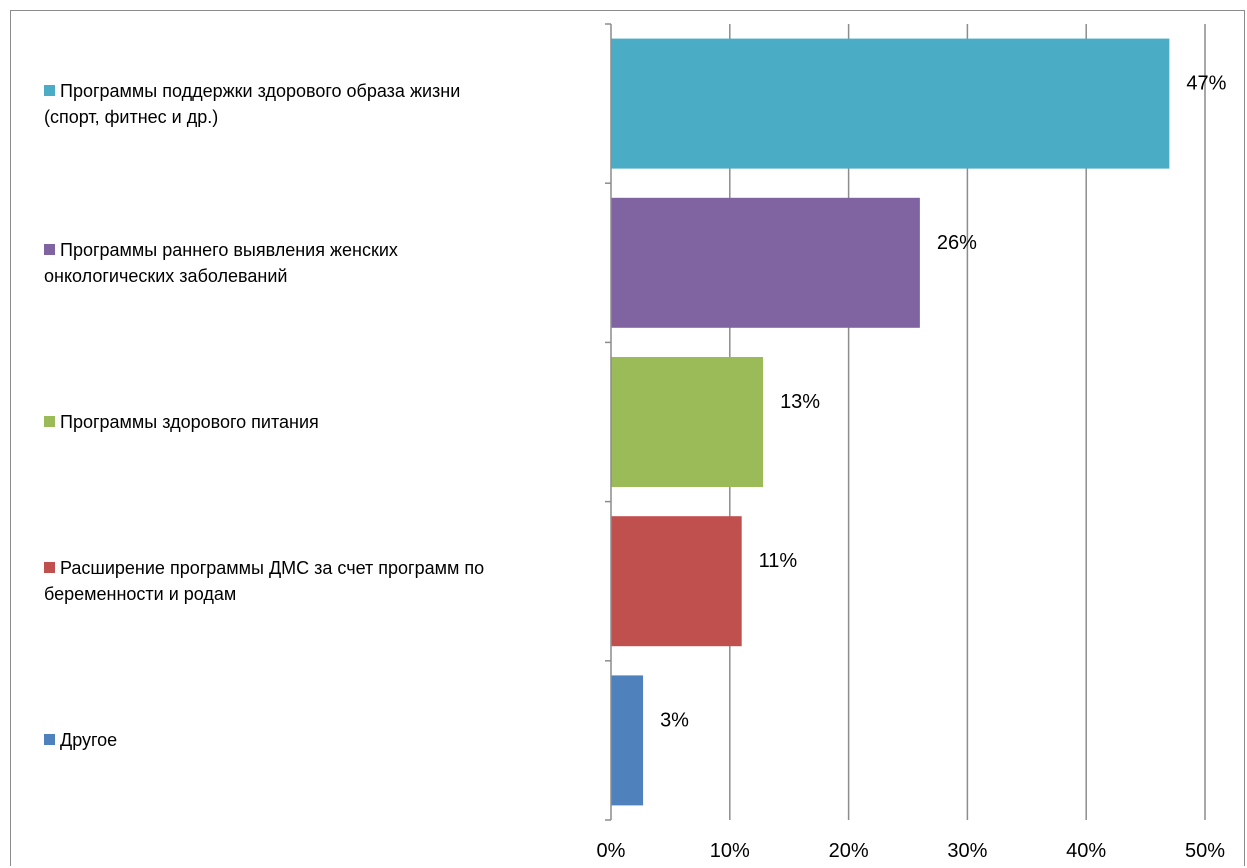 The width and height of the screenshot is (1247, 868). Describe the element at coordinates (1086, 851) in the screenshot. I see `x-tick-label: 40%` at that location.